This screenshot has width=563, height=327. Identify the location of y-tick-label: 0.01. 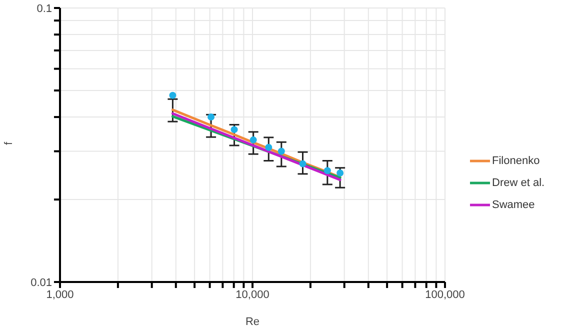
(41, 282).